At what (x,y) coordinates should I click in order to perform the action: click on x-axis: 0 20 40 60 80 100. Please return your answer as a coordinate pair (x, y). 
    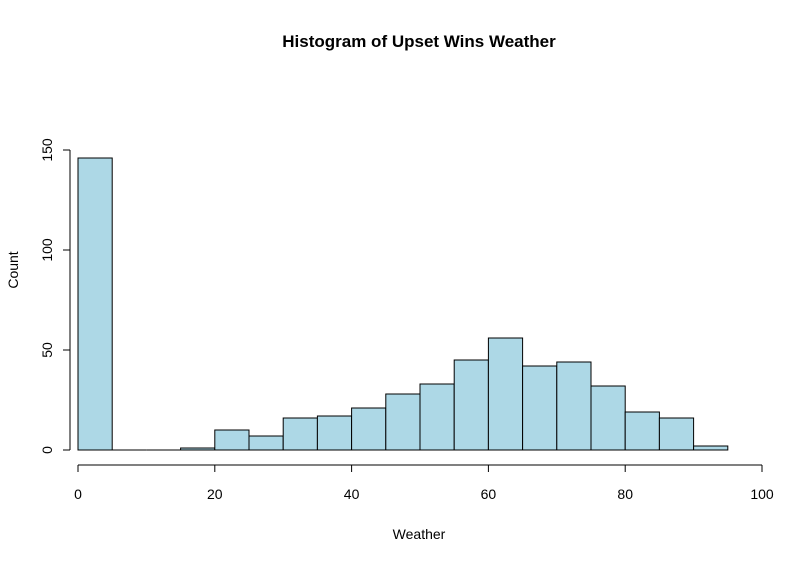
    Looking at the image, I should click on (424, 483).